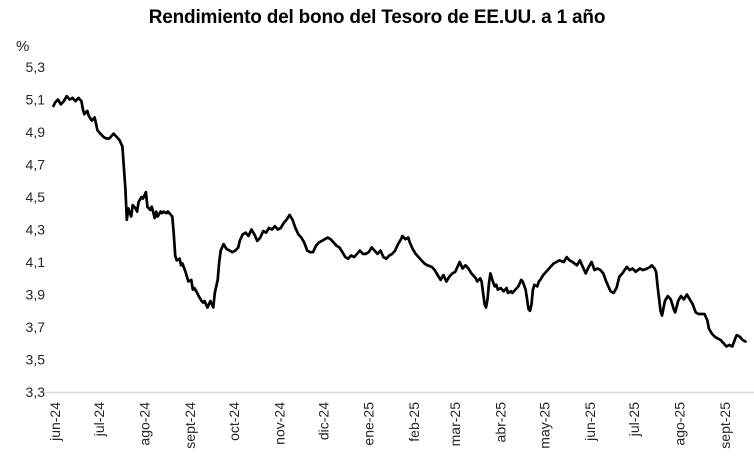  I want to click on y-axis-unit-label: %, so click(23, 46).